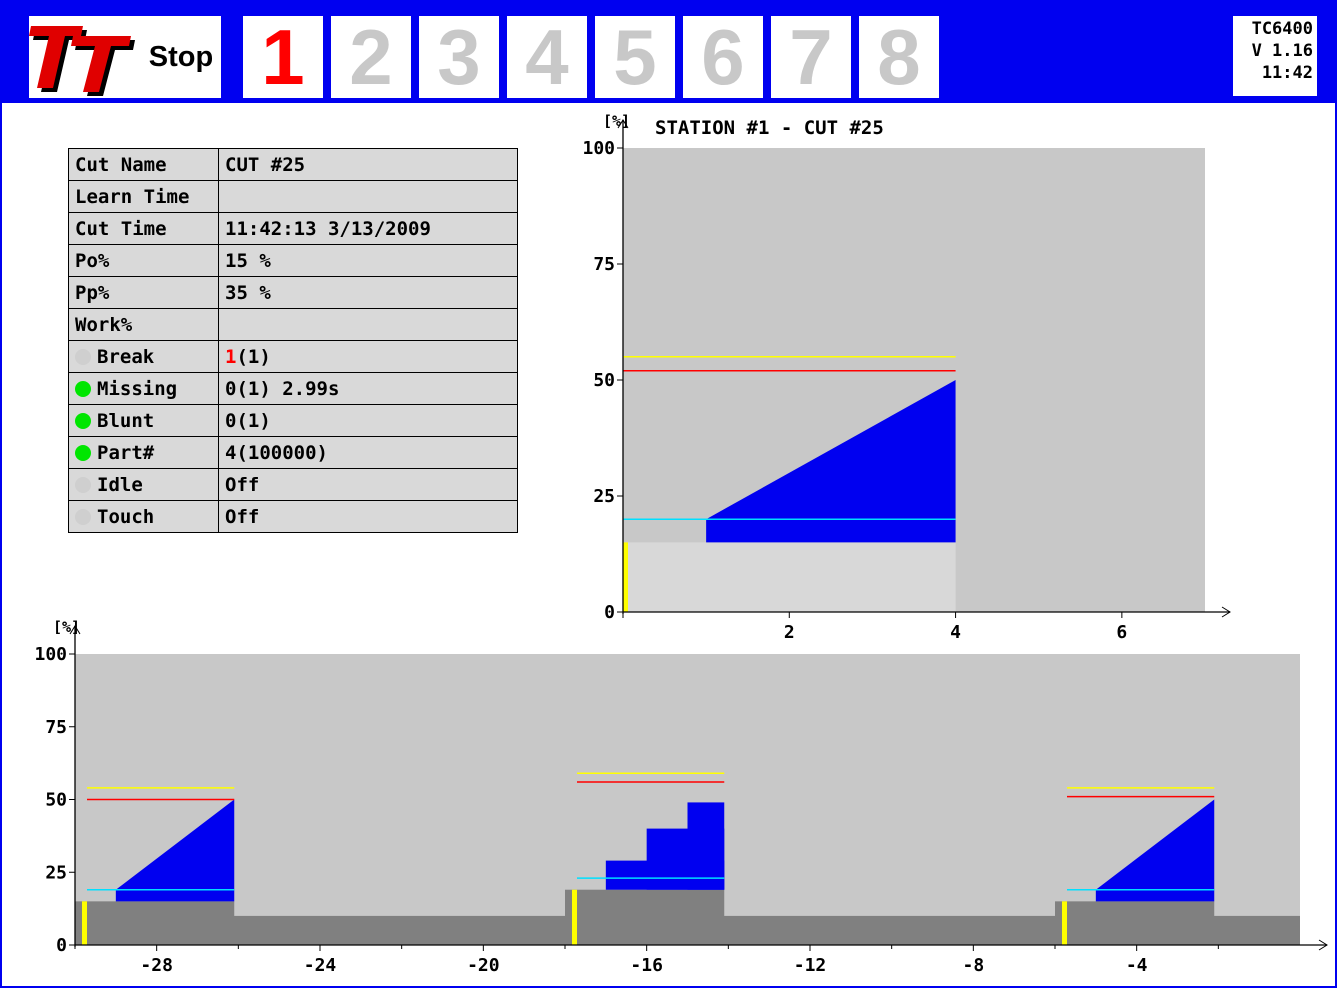 This screenshot has width=1337, height=988. What do you see at coordinates (126, 516) in the screenshot?
I see `monitor-label: Touch` at bounding box center [126, 516].